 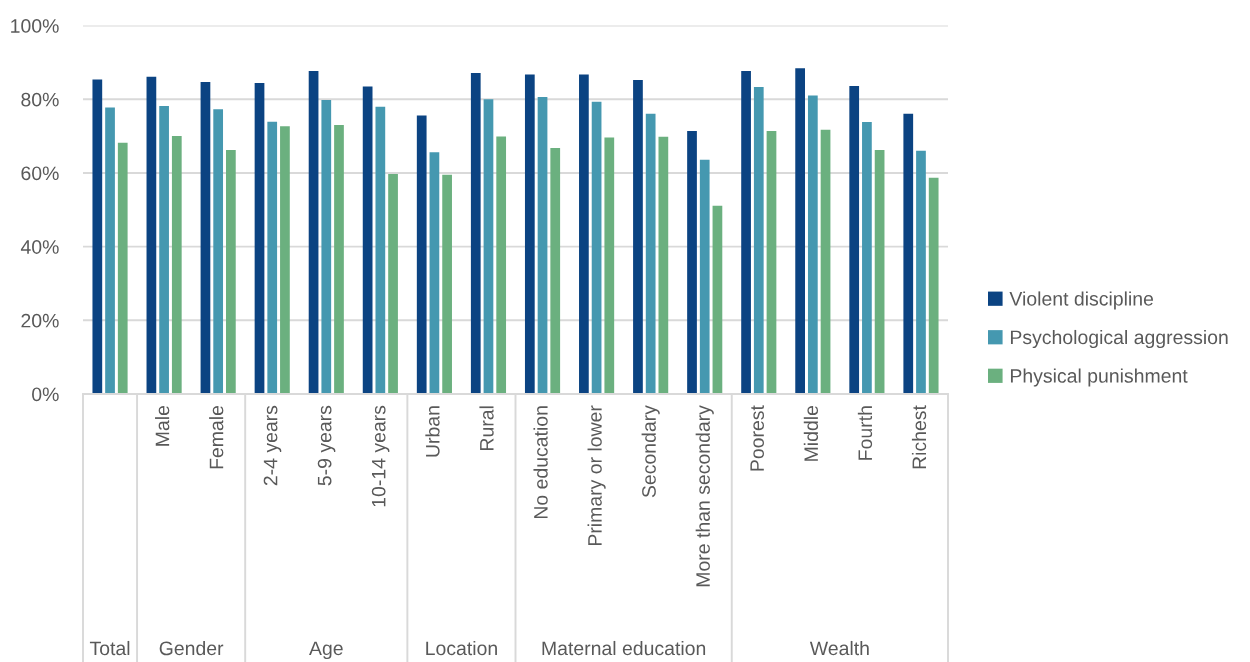 I want to click on x-tick-label: No education, so click(x=540, y=462).